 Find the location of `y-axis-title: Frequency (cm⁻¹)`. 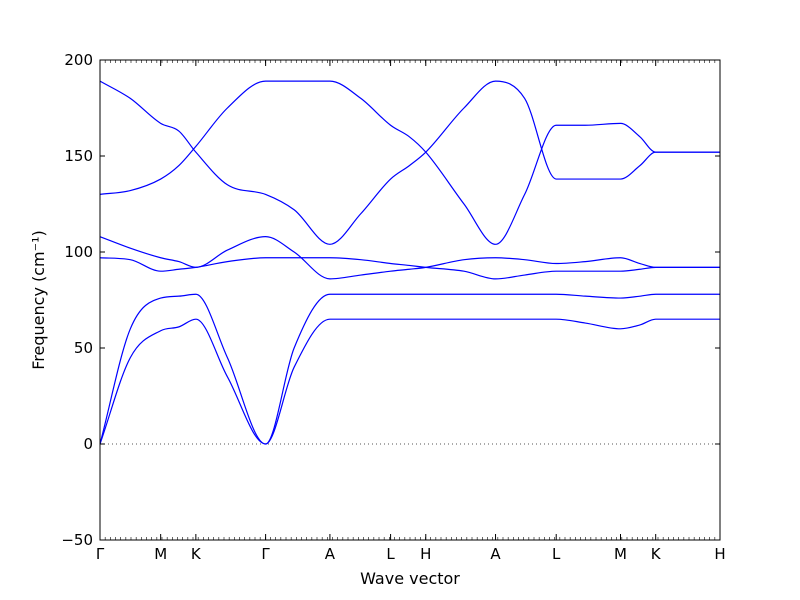

y-axis-title: Frequency (cm⁻¹) is located at coordinates (38, 299).